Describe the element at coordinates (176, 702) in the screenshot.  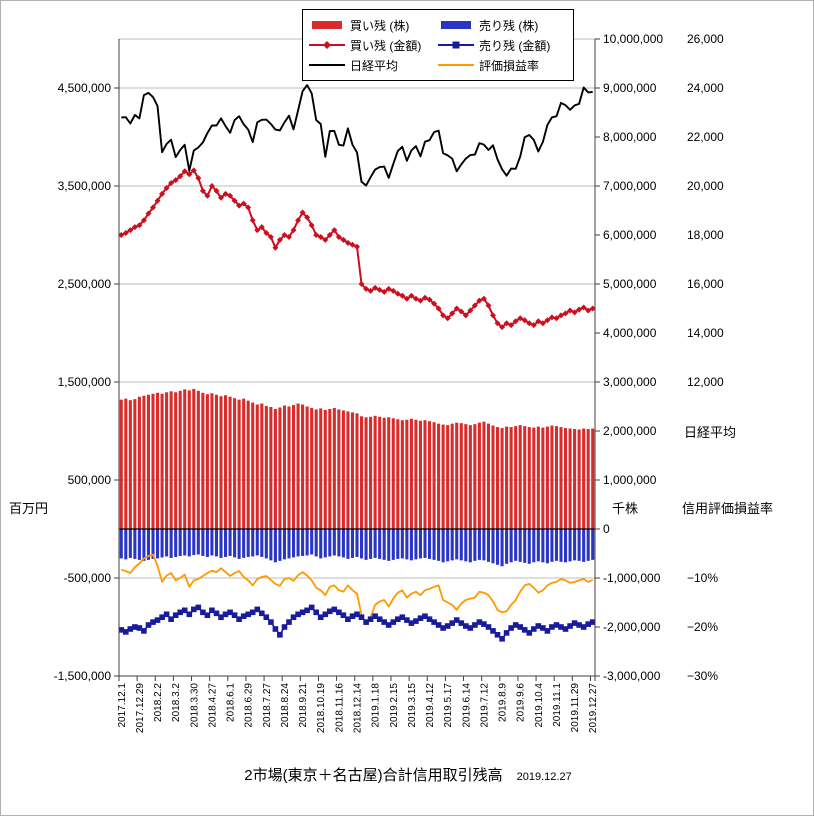
I see `svg-text: 2018.3.2` at that location.